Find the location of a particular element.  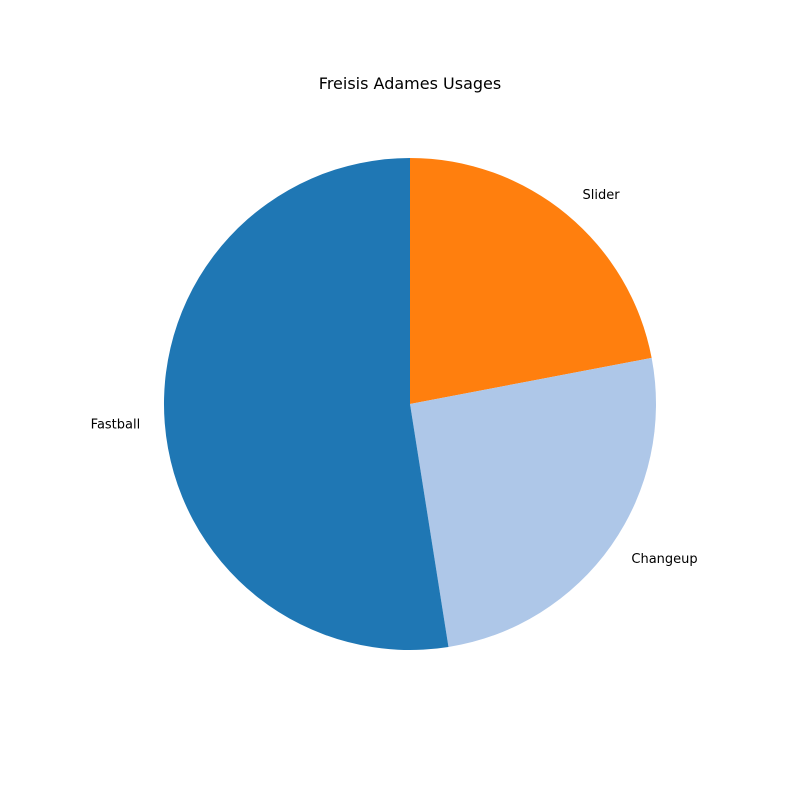

chart-title: Freisis Adames Usages is located at coordinates (410, 83).